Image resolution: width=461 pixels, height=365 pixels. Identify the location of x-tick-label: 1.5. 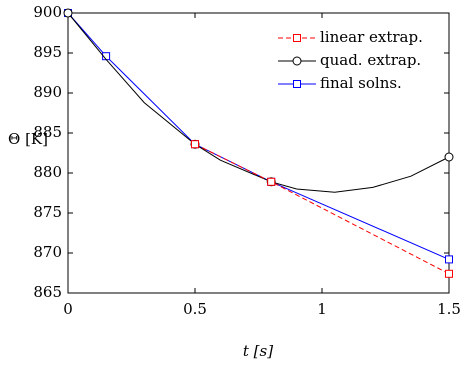
(449, 309).